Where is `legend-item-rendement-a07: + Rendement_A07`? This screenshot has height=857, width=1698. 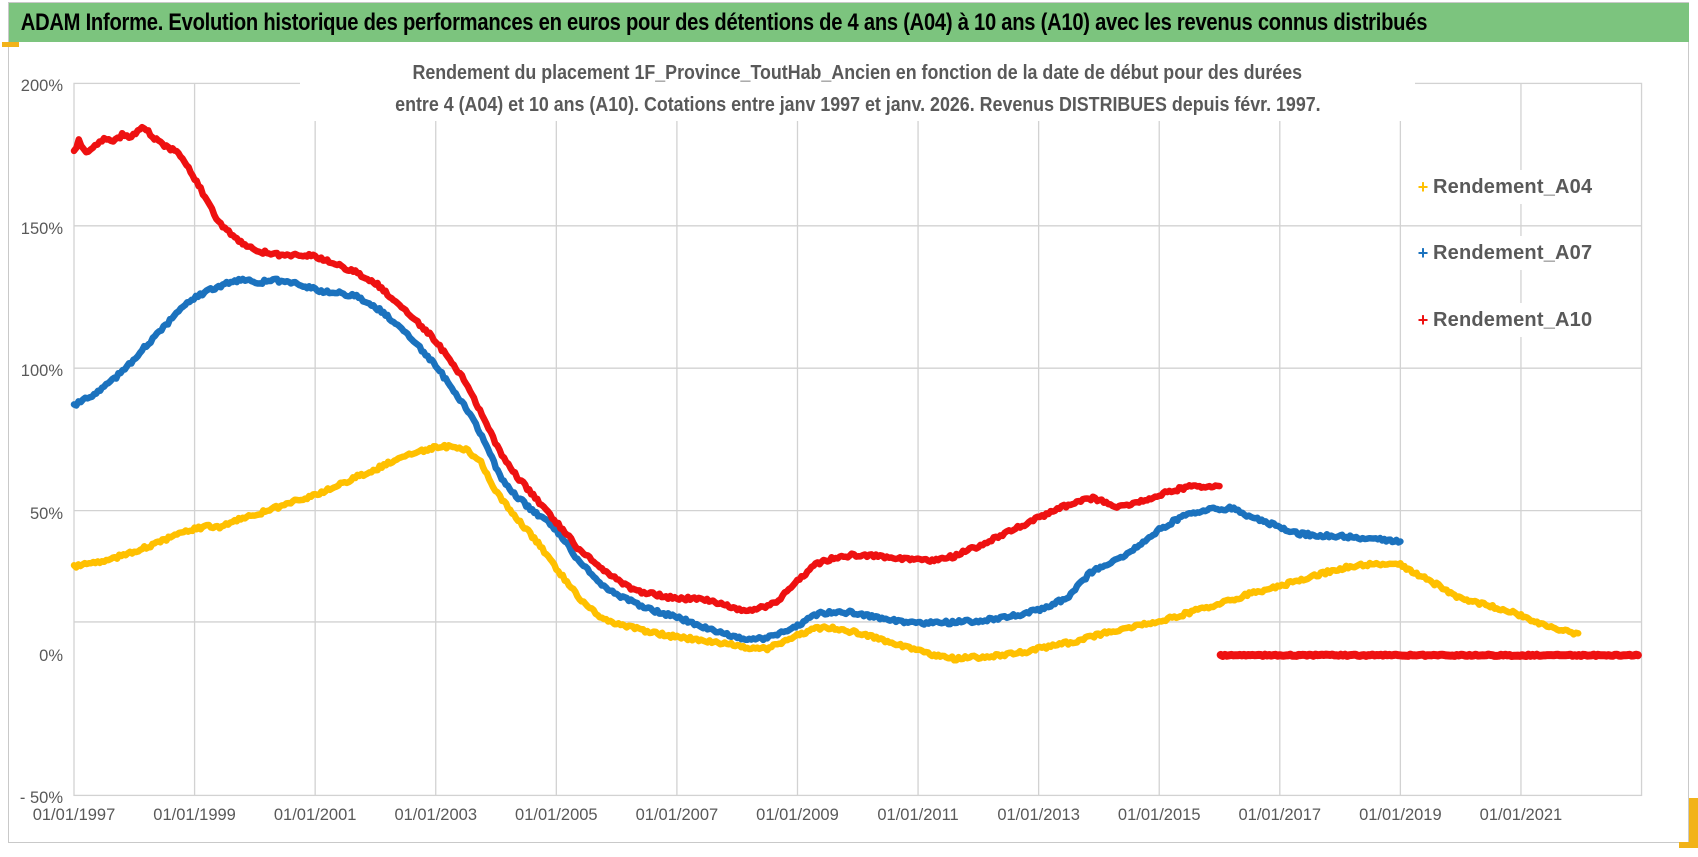
legend-item-rendement-a07: + Rendement_A07 is located at coordinates (1522, 253).